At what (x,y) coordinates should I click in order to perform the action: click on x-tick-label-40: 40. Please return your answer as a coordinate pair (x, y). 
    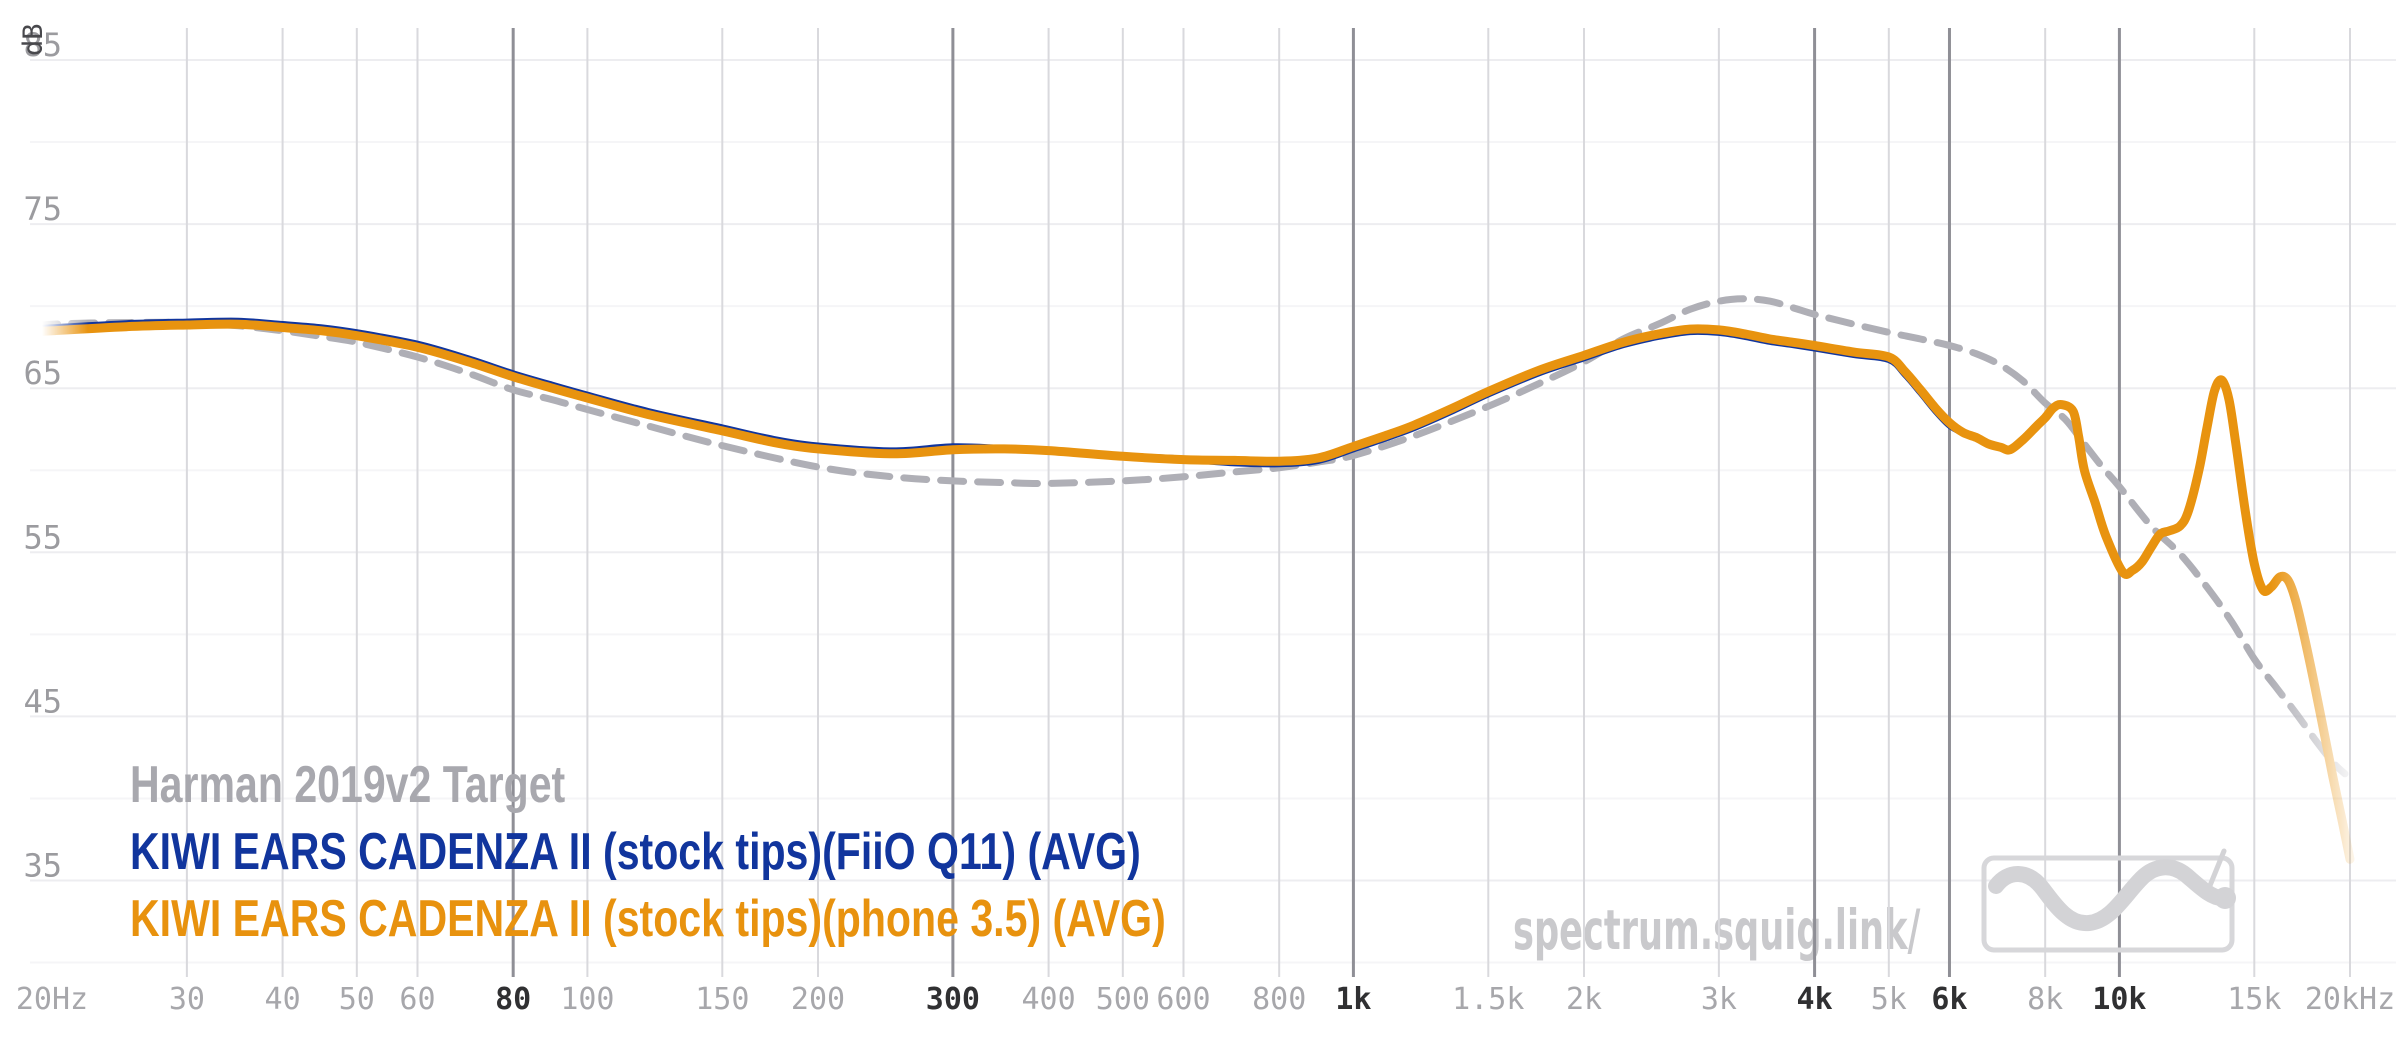
    Looking at the image, I should click on (283, 999).